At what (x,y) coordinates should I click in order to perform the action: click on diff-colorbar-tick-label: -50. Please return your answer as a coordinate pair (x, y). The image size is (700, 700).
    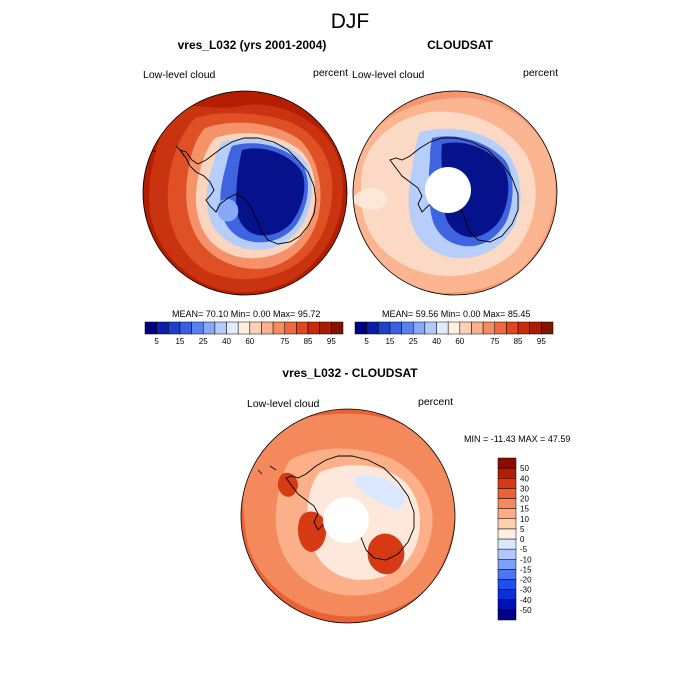
    Looking at the image, I should click on (526, 610).